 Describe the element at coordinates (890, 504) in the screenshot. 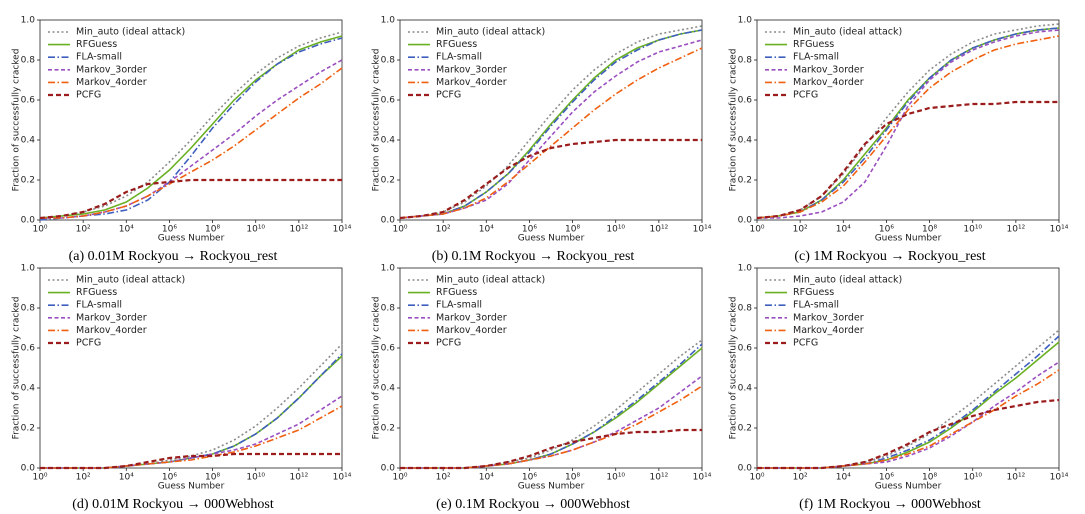

I see `caption: (f) 1M Rockyou → 000Webhost` at that location.